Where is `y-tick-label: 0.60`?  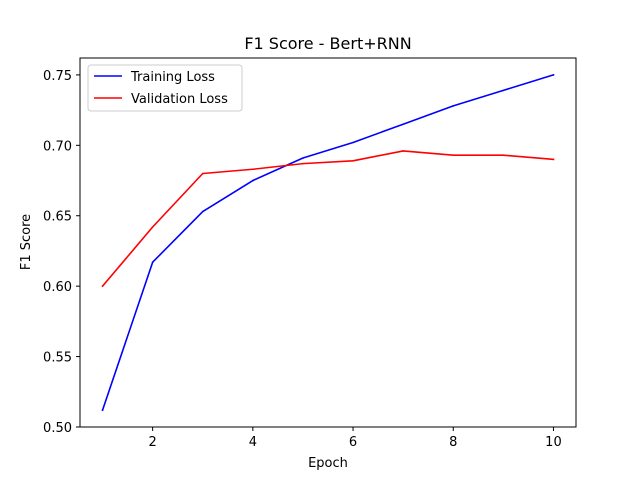
y-tick-label: 0.60 is located at coordinates (57, 287).